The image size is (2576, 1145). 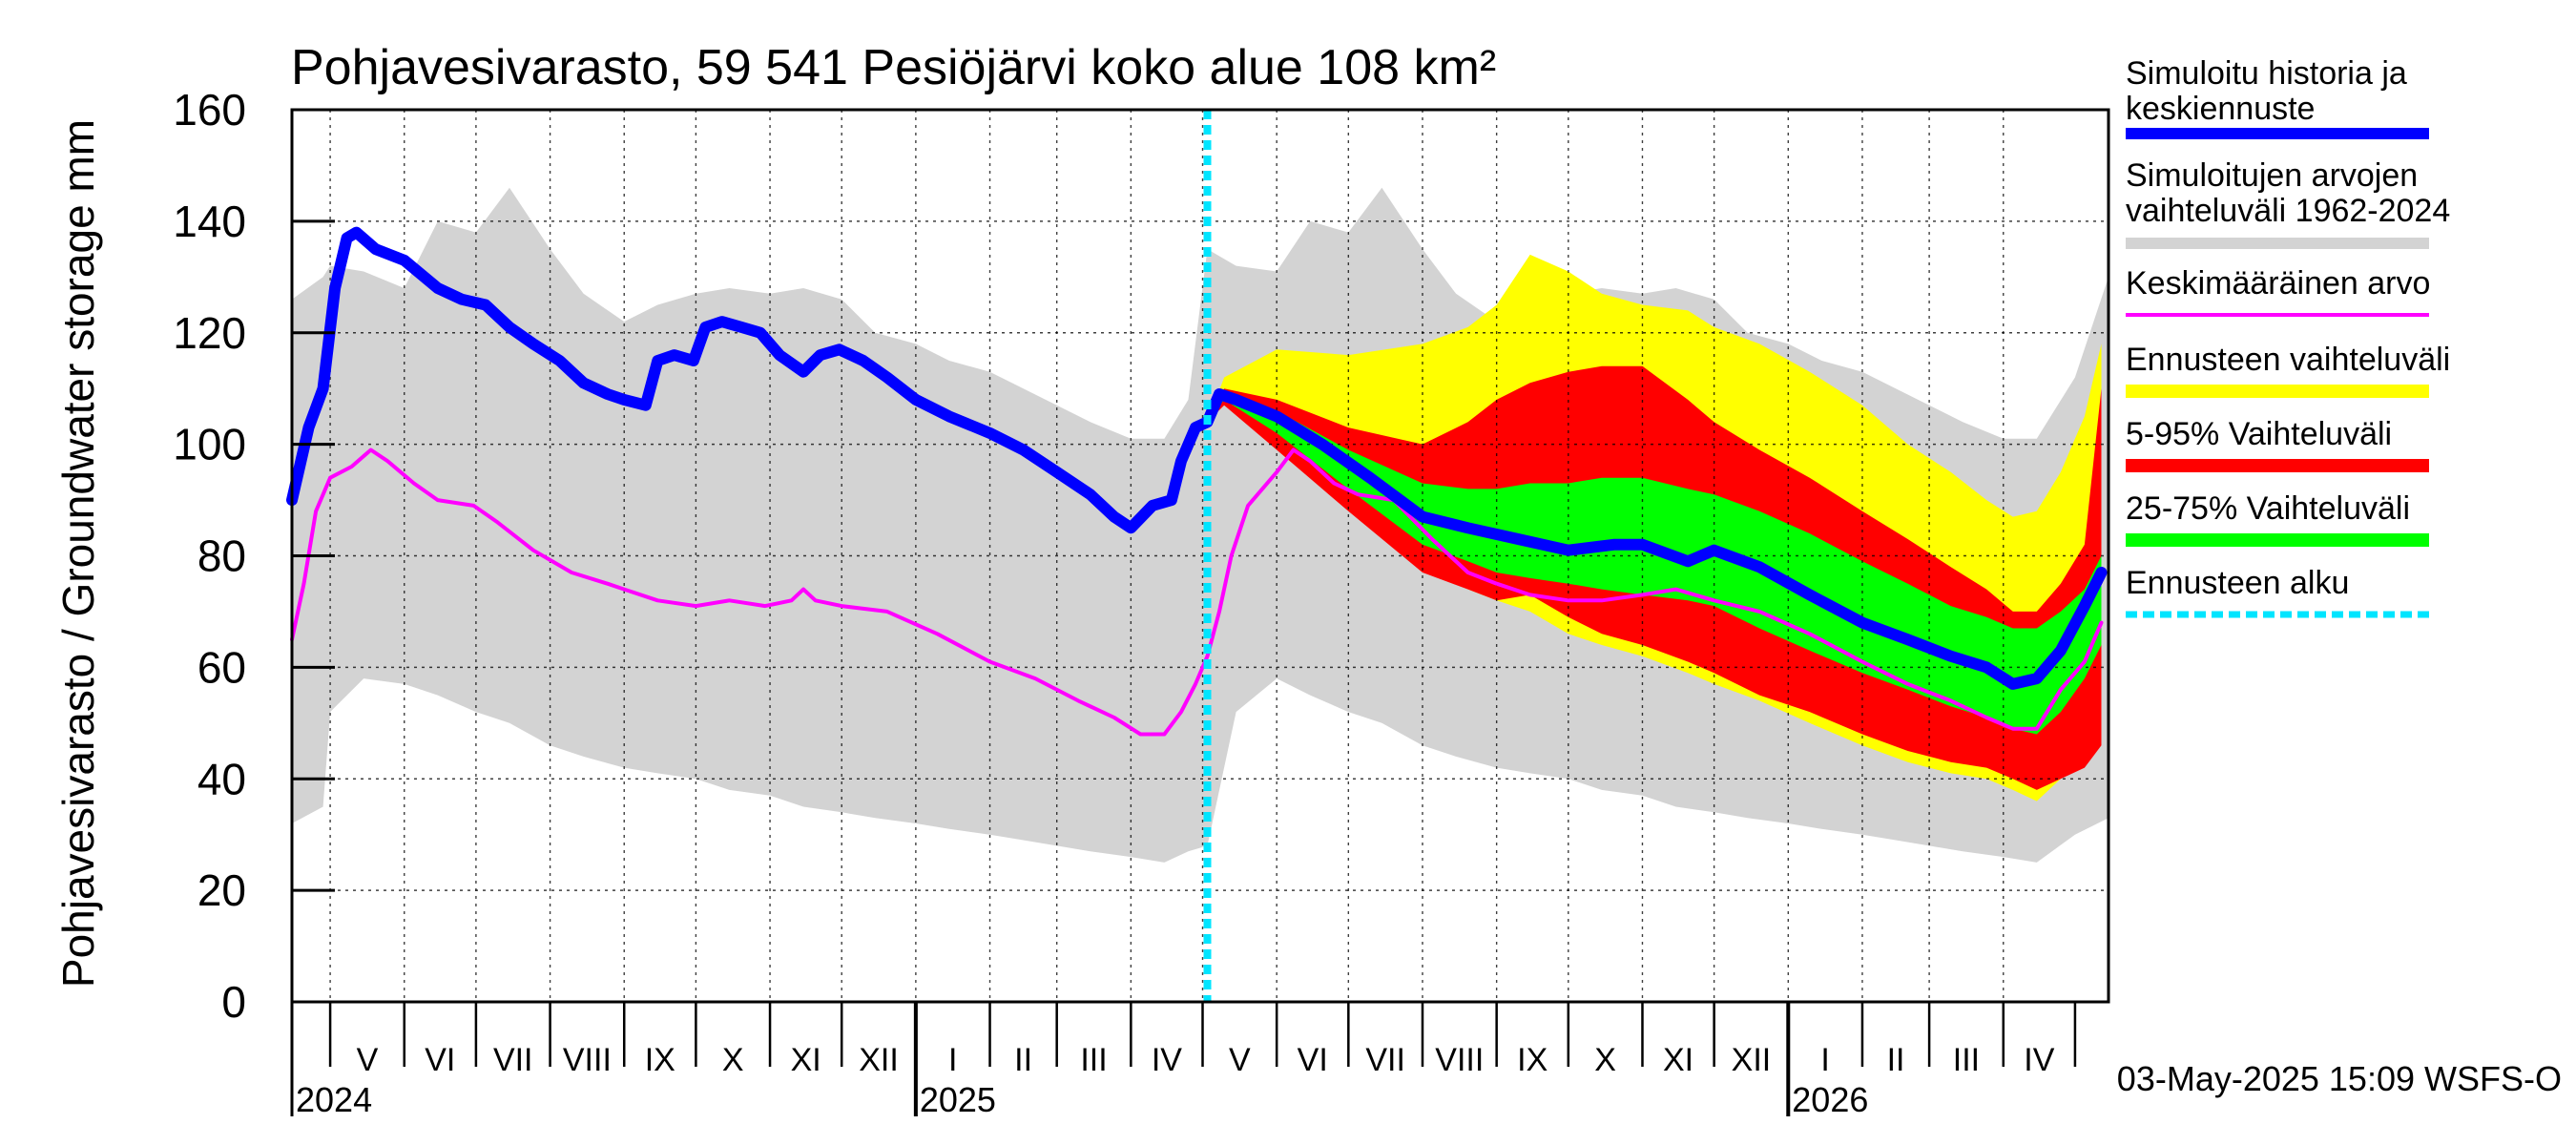 I want to click on legend-label: 25-75% Vaihteluväli, so click(x=2268, y=508).